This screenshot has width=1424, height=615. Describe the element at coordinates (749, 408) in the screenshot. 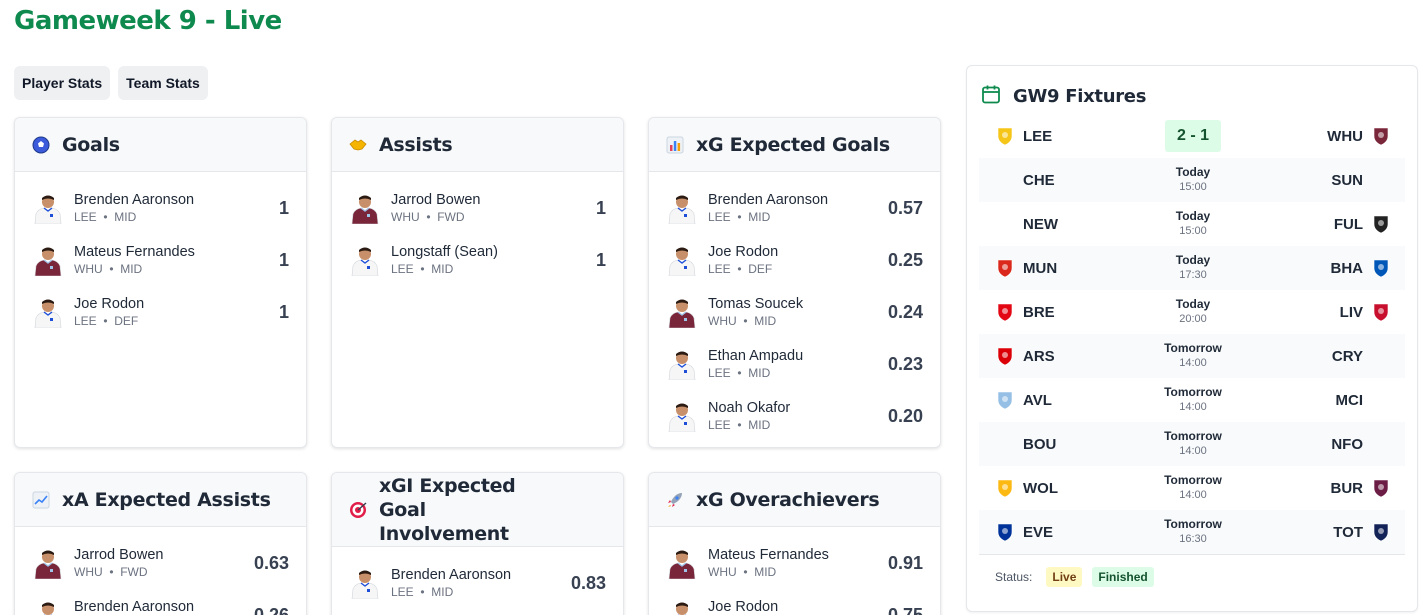

I see `player-name: Noah Okafor` at that location.